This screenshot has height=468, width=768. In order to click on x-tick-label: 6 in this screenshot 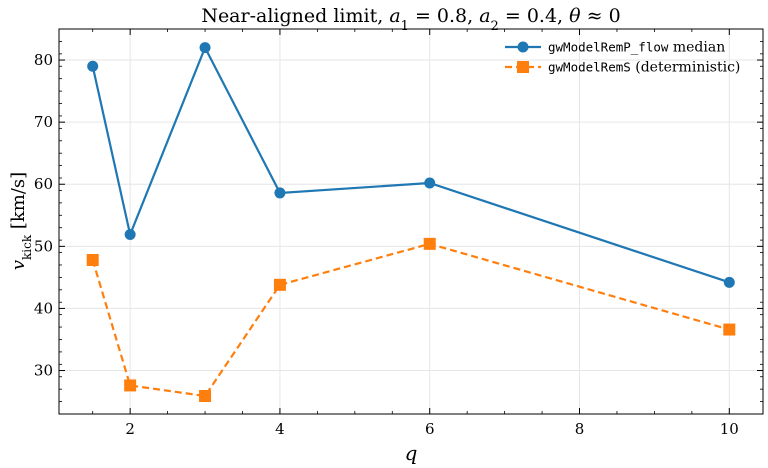, I will do `click(430, 429)`.